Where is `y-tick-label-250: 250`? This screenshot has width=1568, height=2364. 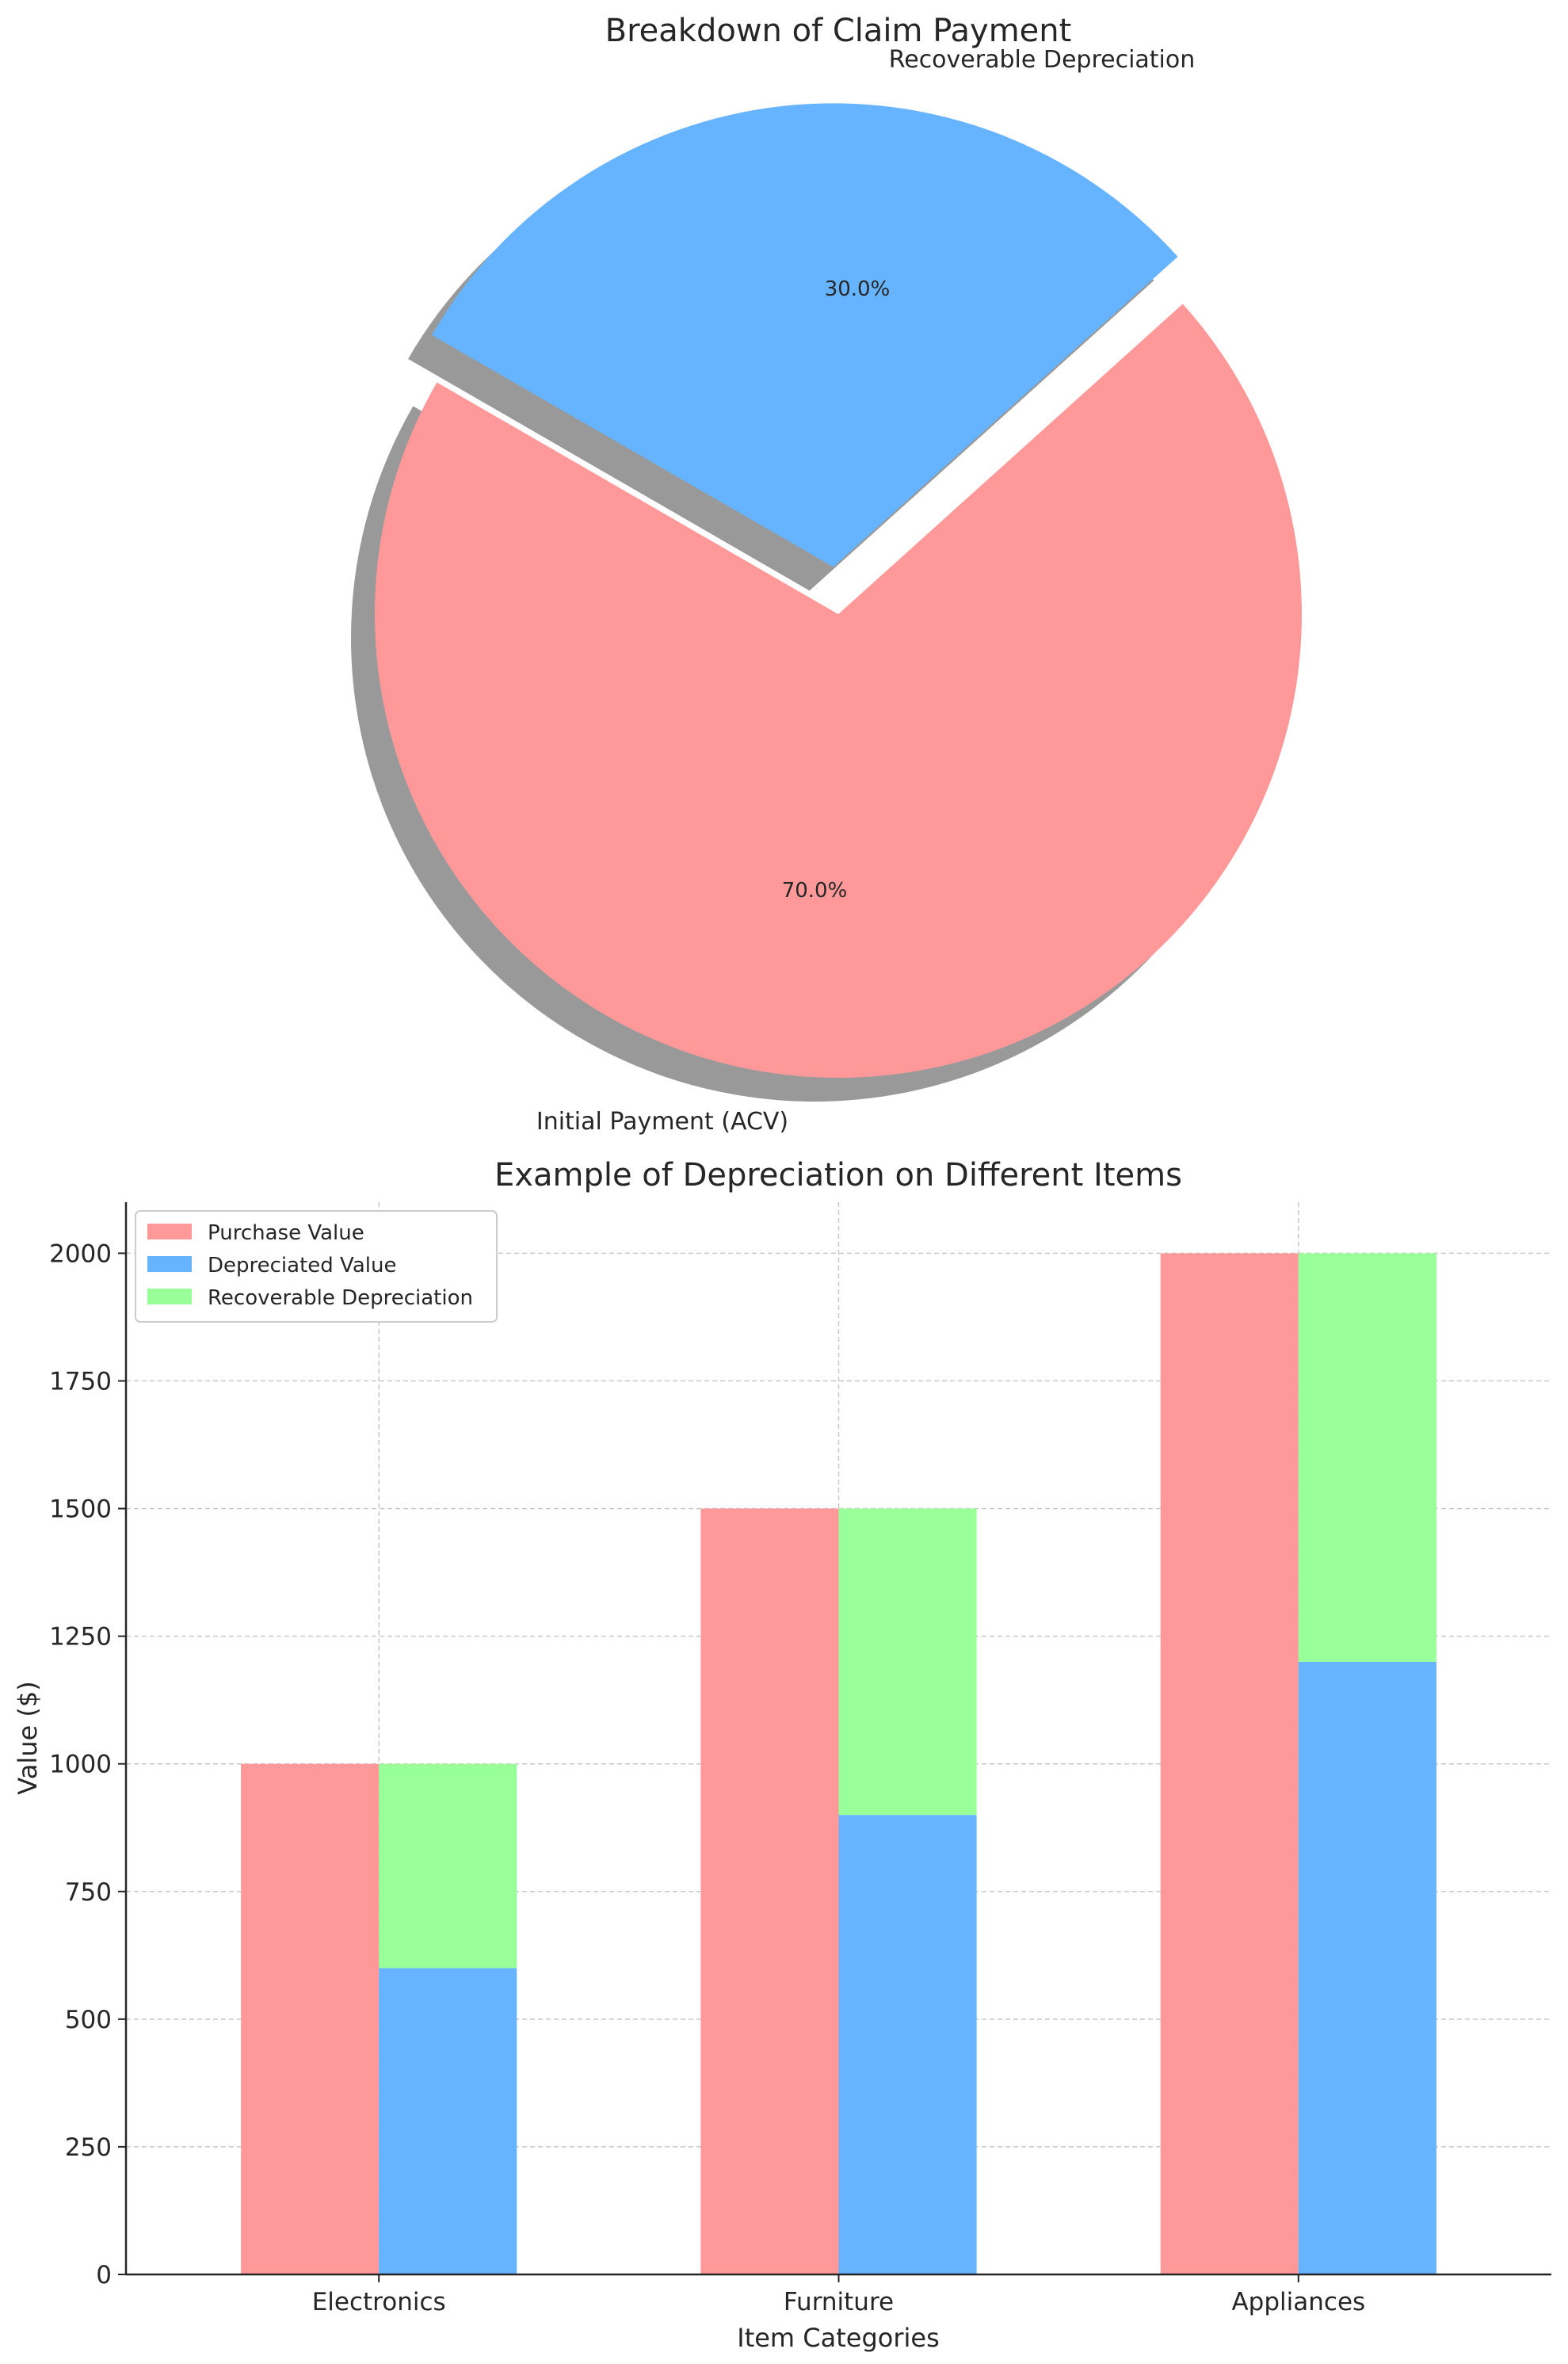 y-tick-label-250: 250 is located at coordinates (88, 2147).